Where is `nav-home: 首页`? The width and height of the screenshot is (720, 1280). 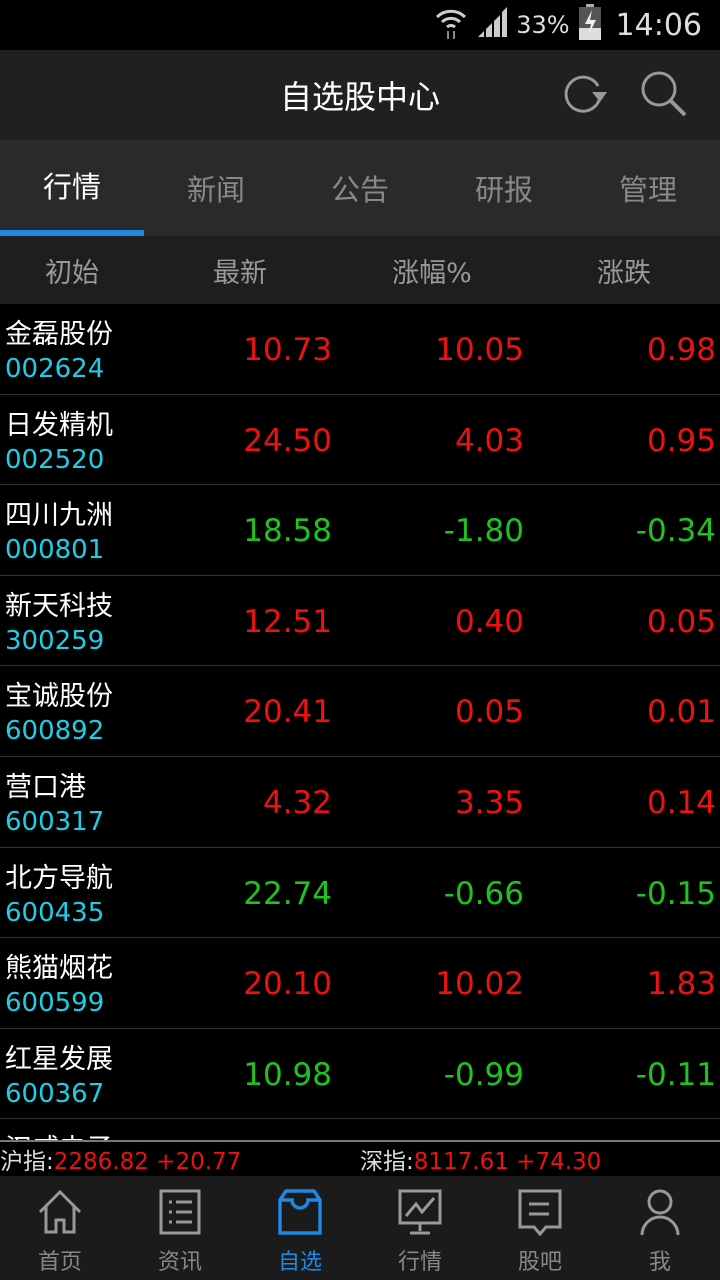 nav-home: 首页 is located at coordinates (60, 1228).